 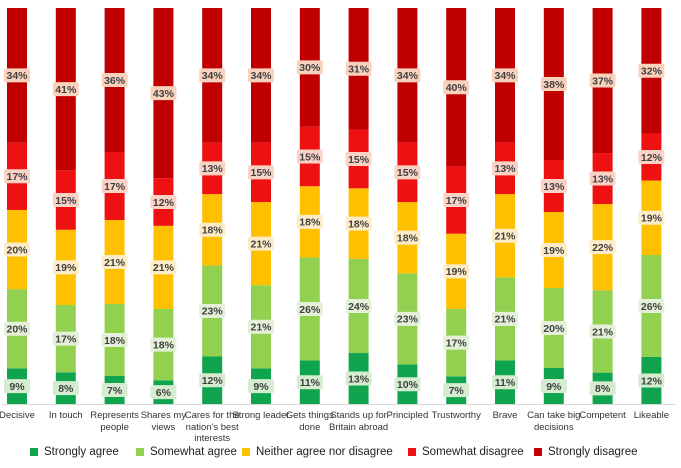 What do you see at coordinates (163, 421) in the screenshot?
I see `category-label: Shares my views` at bounding box center [163, 421].